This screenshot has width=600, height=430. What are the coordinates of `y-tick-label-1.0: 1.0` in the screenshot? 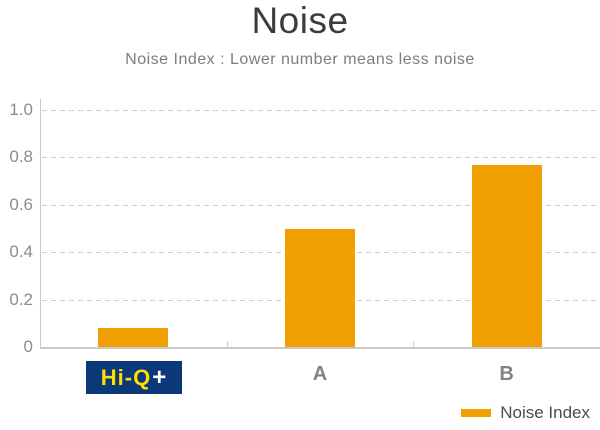 It's located at (21, 109).